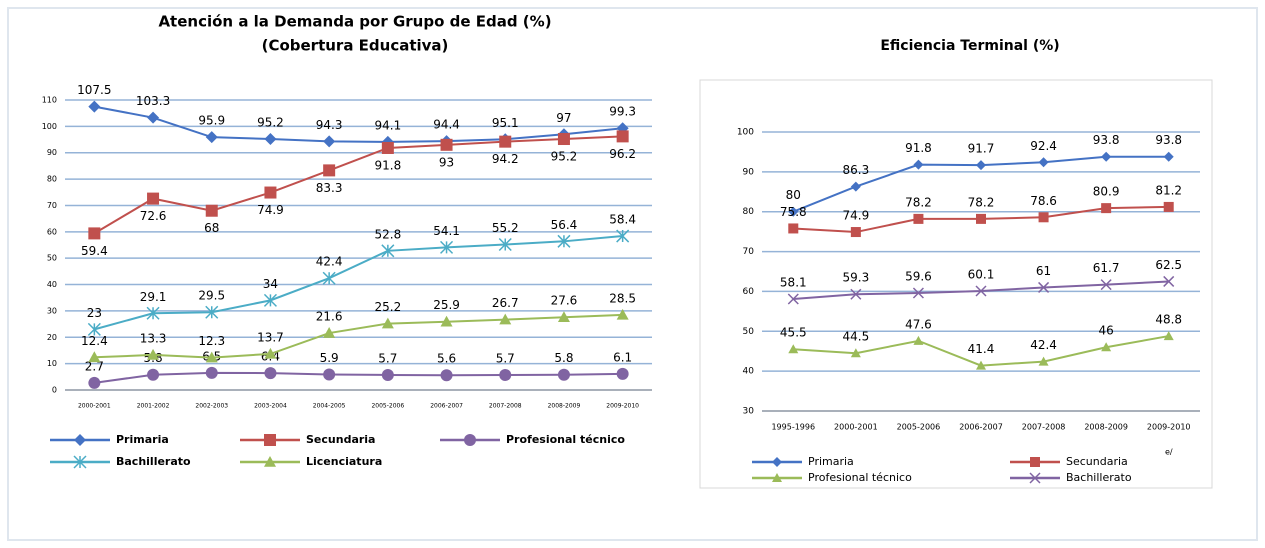  What do you see at coordinates (1169, 427) in the screenshot?
I see `x-tick-label: 2009-2010` at bounding box center [1169, 427].